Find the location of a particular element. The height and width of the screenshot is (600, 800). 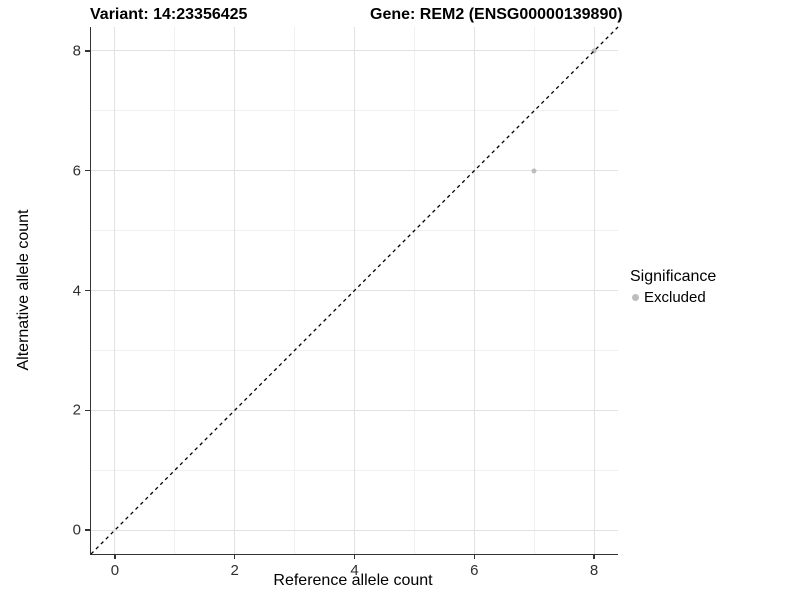

x-tick-label: 0 is located at coordinates (115, 570).